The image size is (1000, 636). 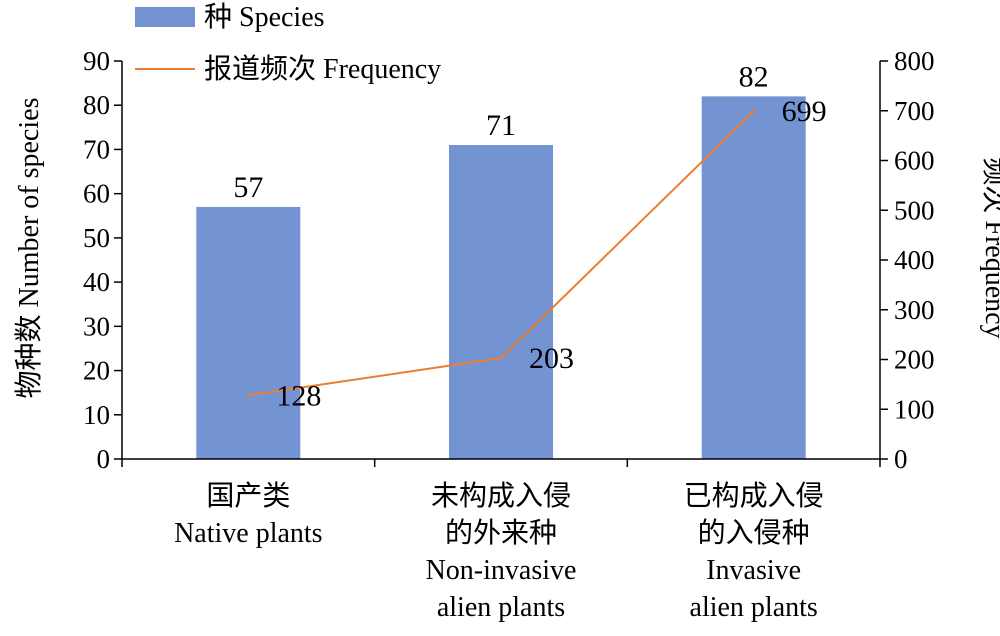 I want to click on legend-label-species: 种 Species, so click(x=264, y=17).